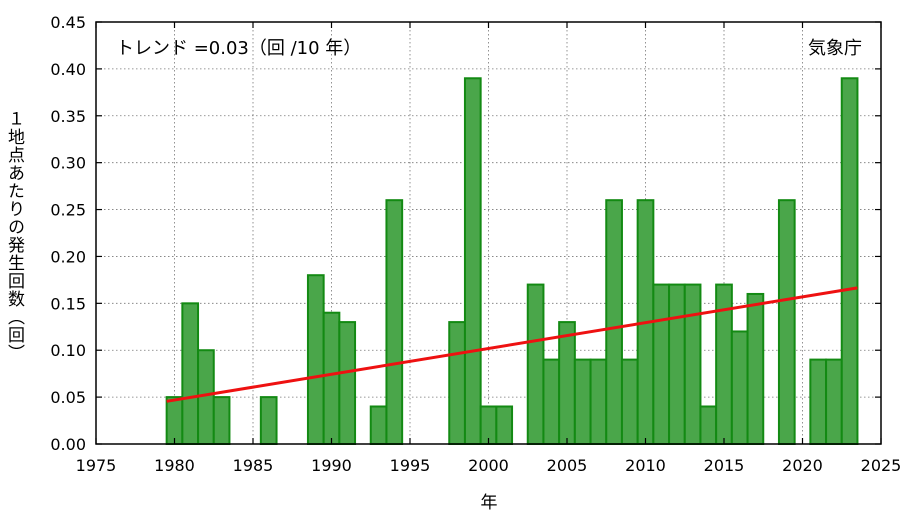  What do you see at coordinates (68, 233) in the screenshot?
I see `y-tick-labels: 0.00 0.05 0.10 0.15 0.20 0.25 0.30 0.35 0.40 0.45` at bounding box center [68, 233].